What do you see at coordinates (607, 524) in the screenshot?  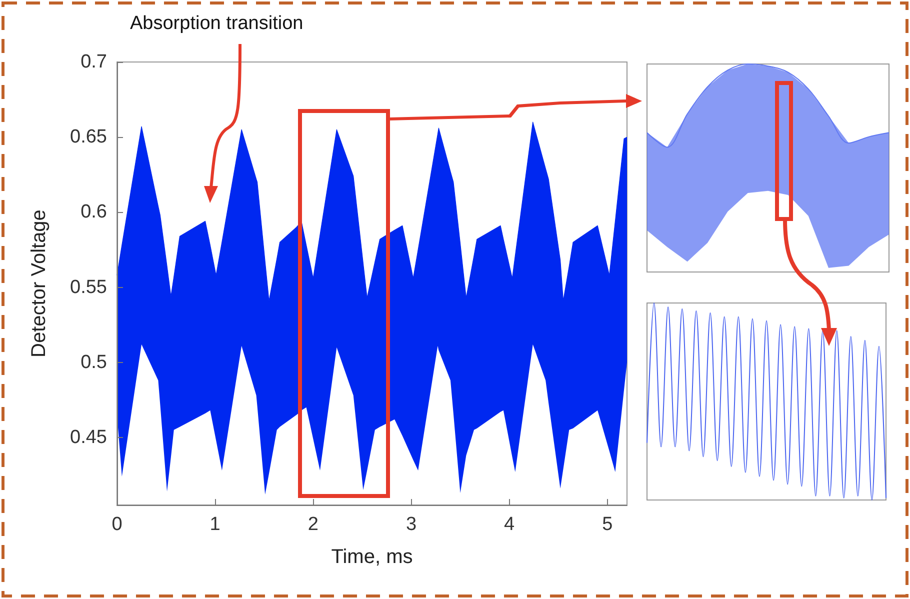 I see `x-tick-label: 5` at bounding box center [607, 524].